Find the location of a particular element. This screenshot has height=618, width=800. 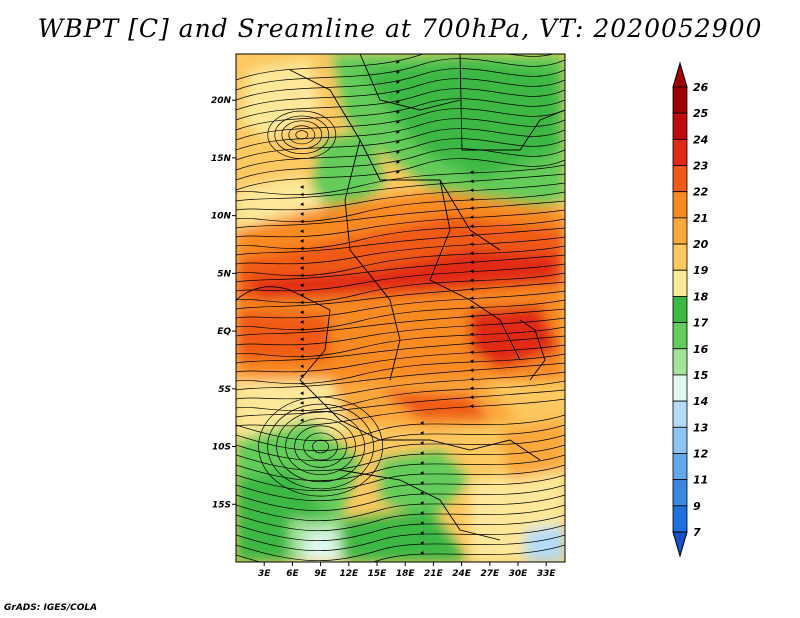

colorbar-label: 14 is located at coordinates (700, 401).